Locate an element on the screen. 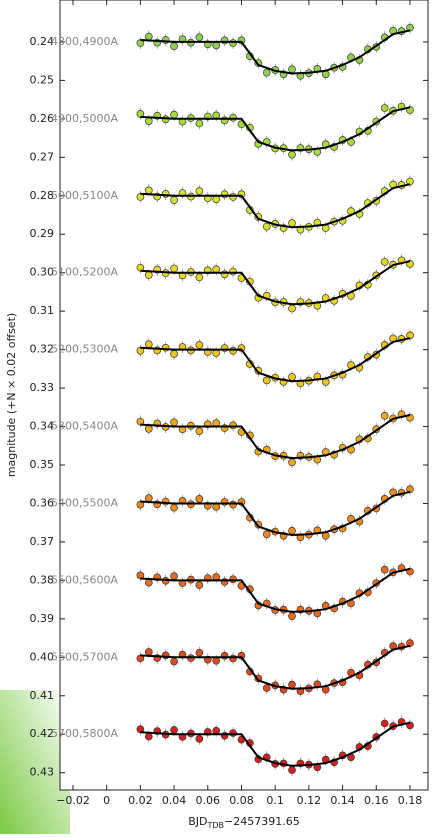 This screenshot has width=435, height=838. series-label: 4900,5000A is located at coordinates (84, 118).